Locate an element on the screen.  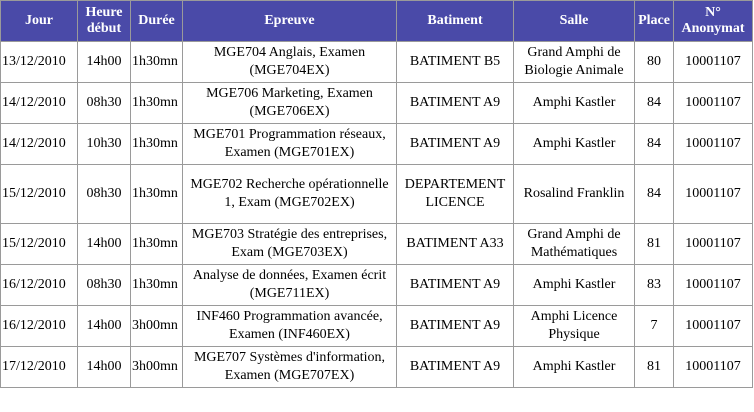
column-header-place: Place is located at coordinates (654, 21).